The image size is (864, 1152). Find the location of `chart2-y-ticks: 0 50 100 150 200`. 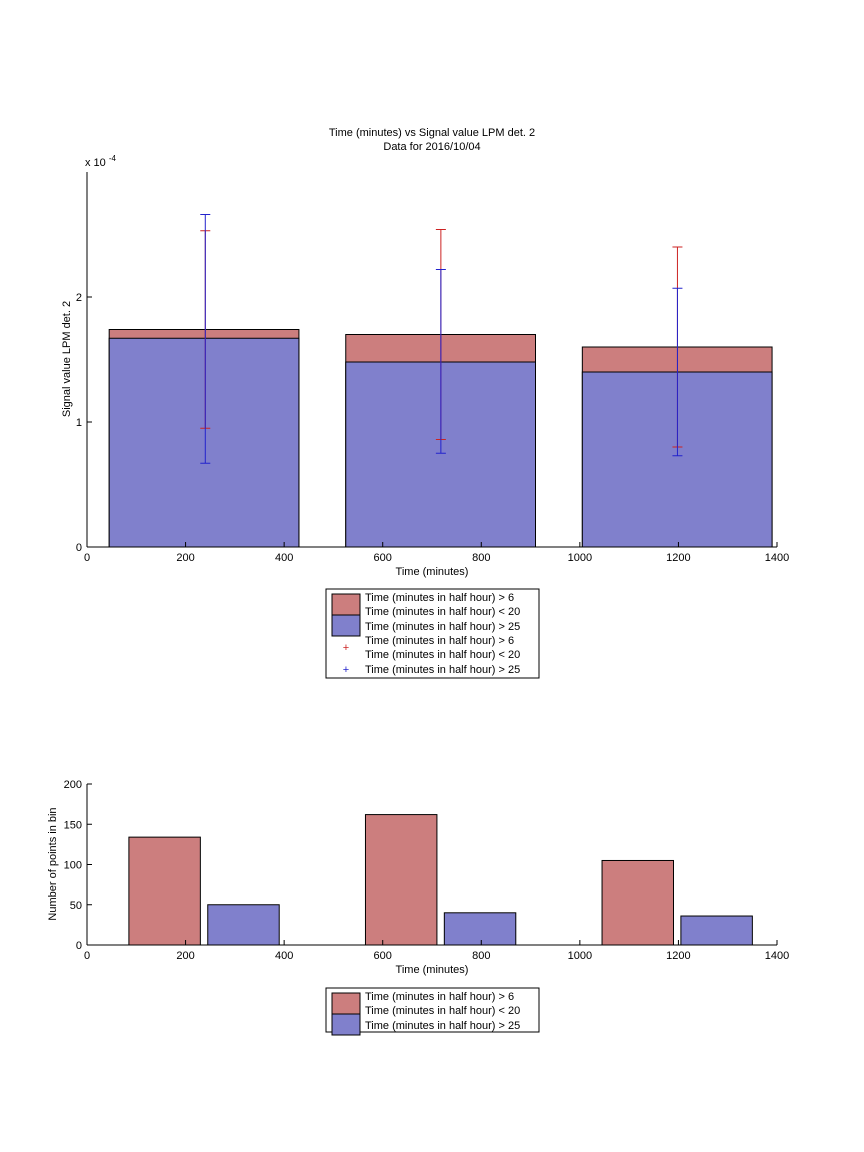

chart2-y-ticks: 0 50 100 150 200 is located at coordinates (78, 865).